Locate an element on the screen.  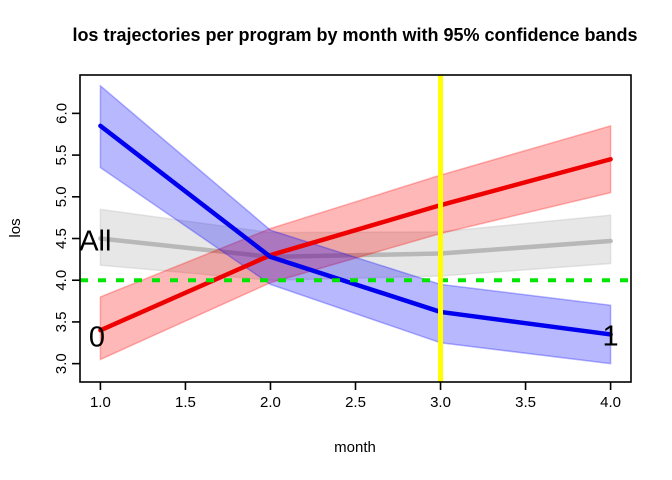
y-axis-tick-label: 4.5 is located at coordinates (61, 238).